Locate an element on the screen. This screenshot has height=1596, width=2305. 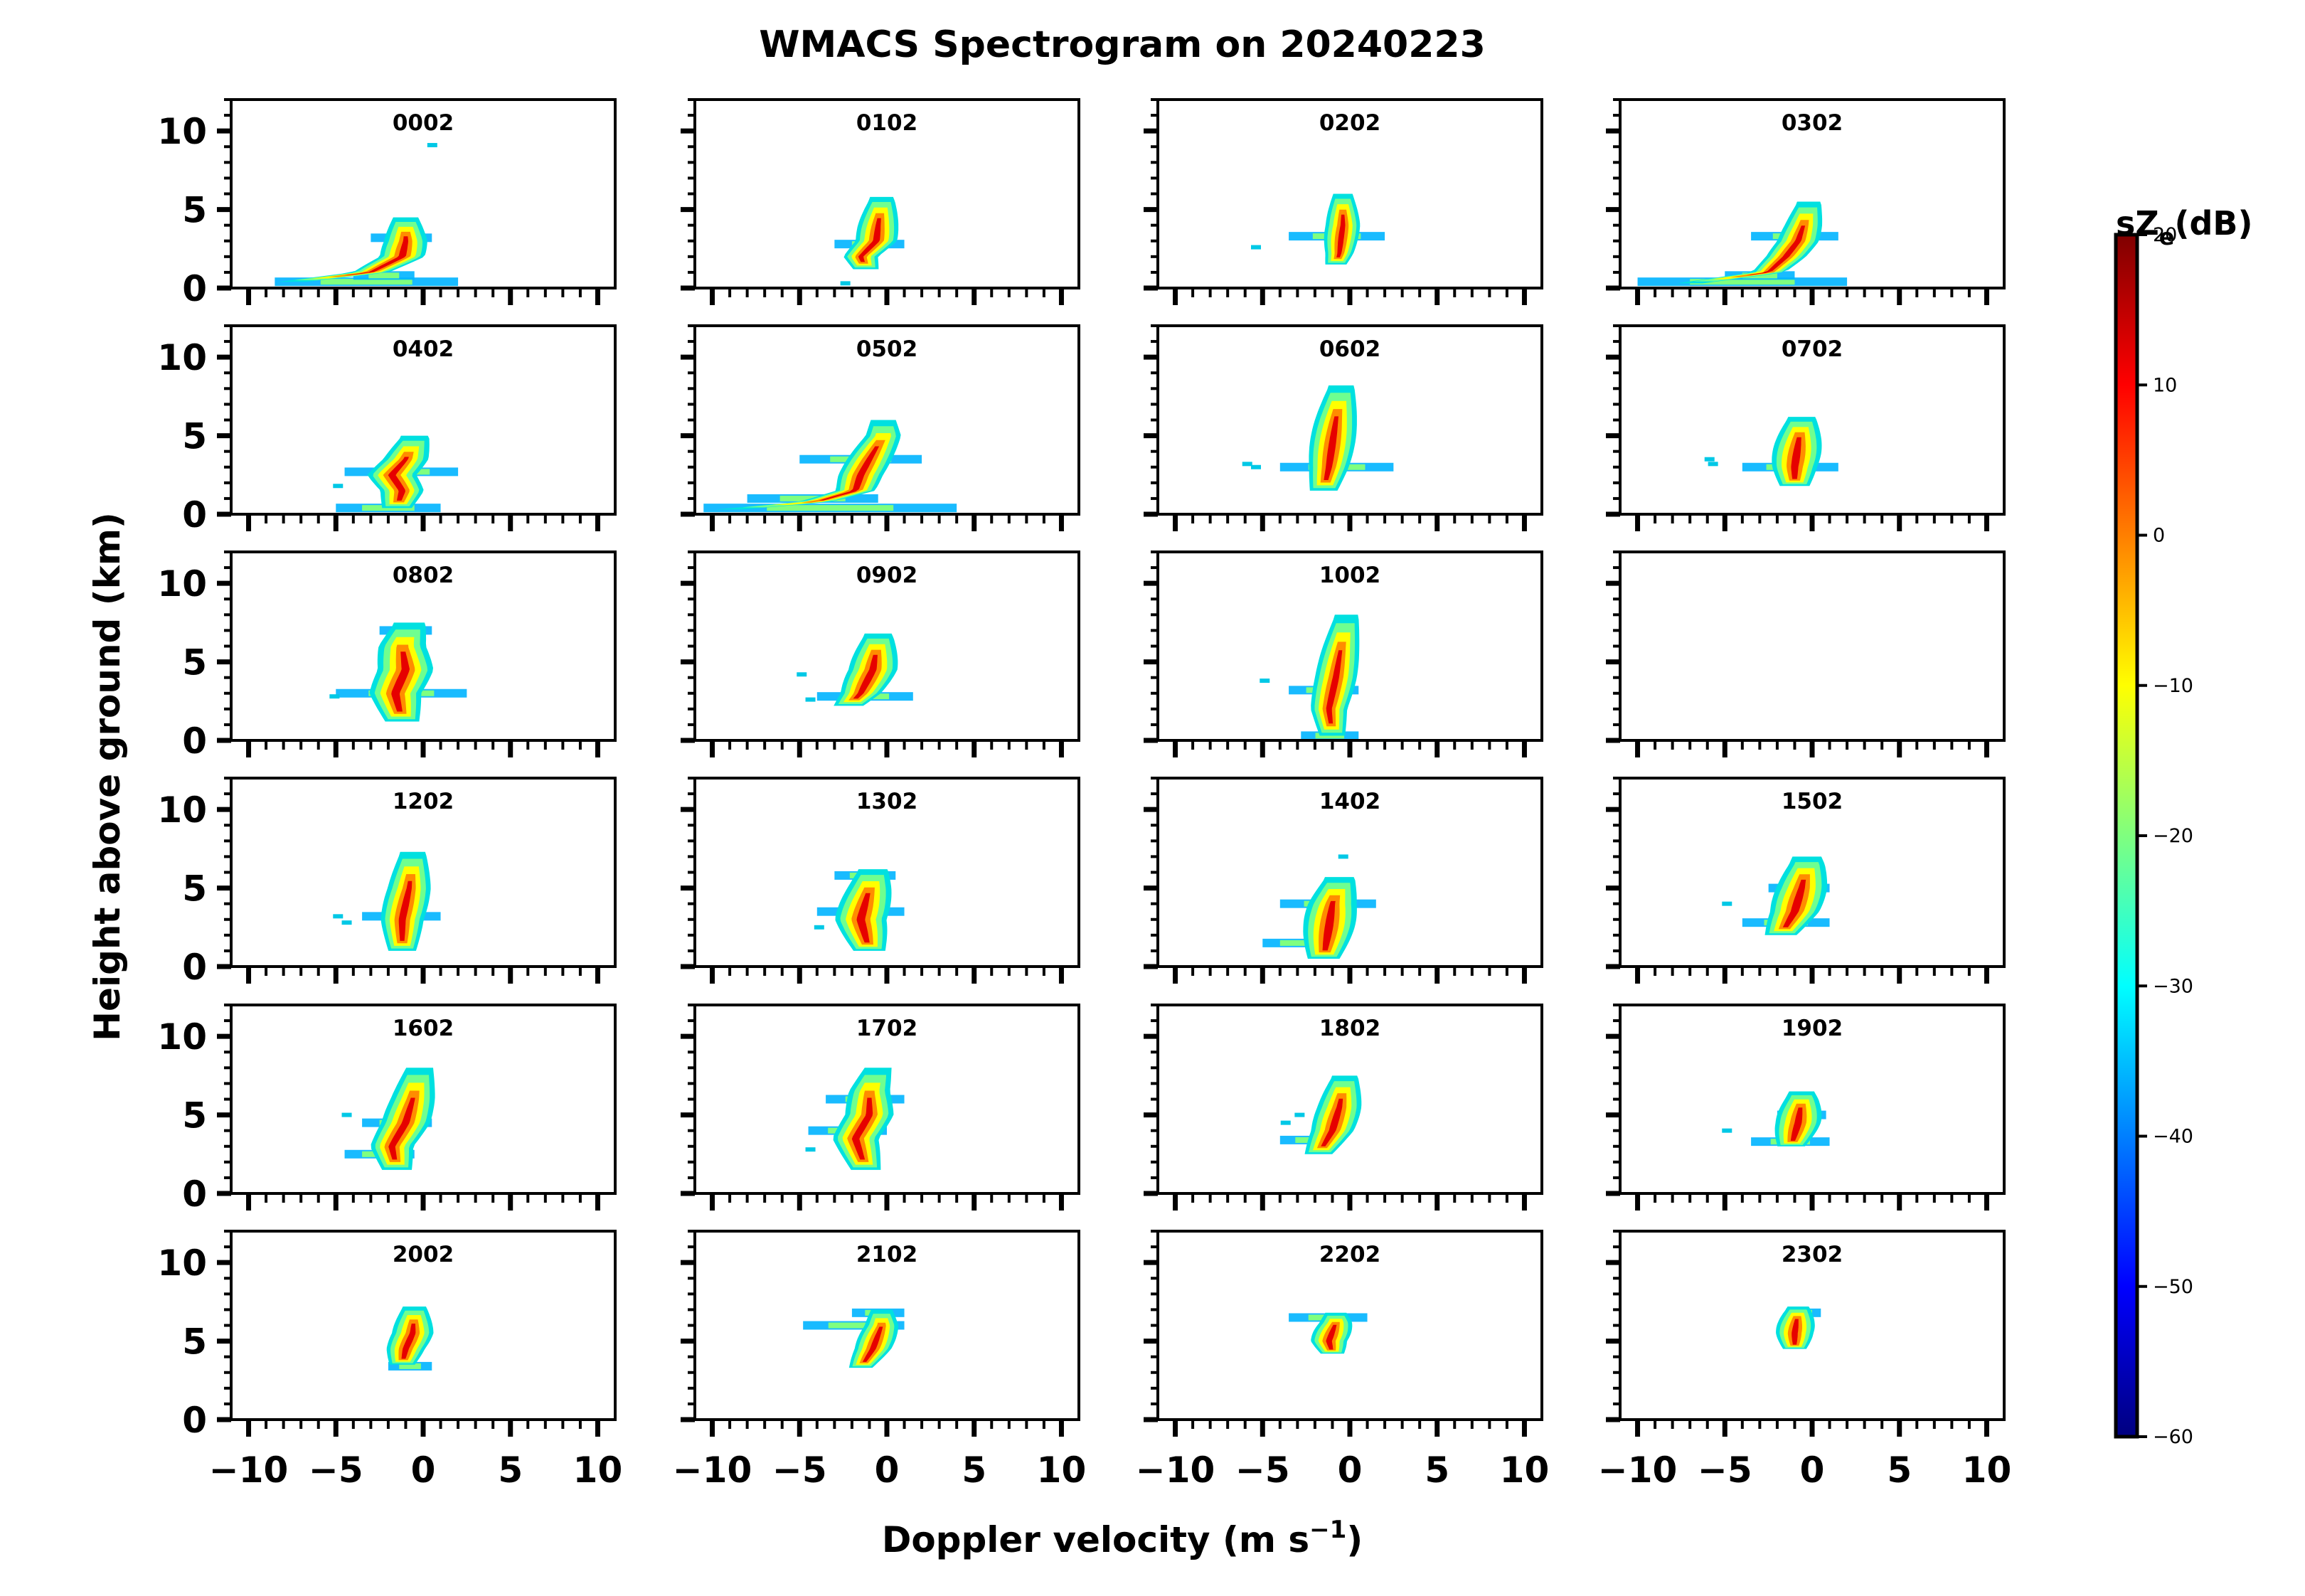
spectrogram-panel: 0102 is located at coordinates (881, 201).